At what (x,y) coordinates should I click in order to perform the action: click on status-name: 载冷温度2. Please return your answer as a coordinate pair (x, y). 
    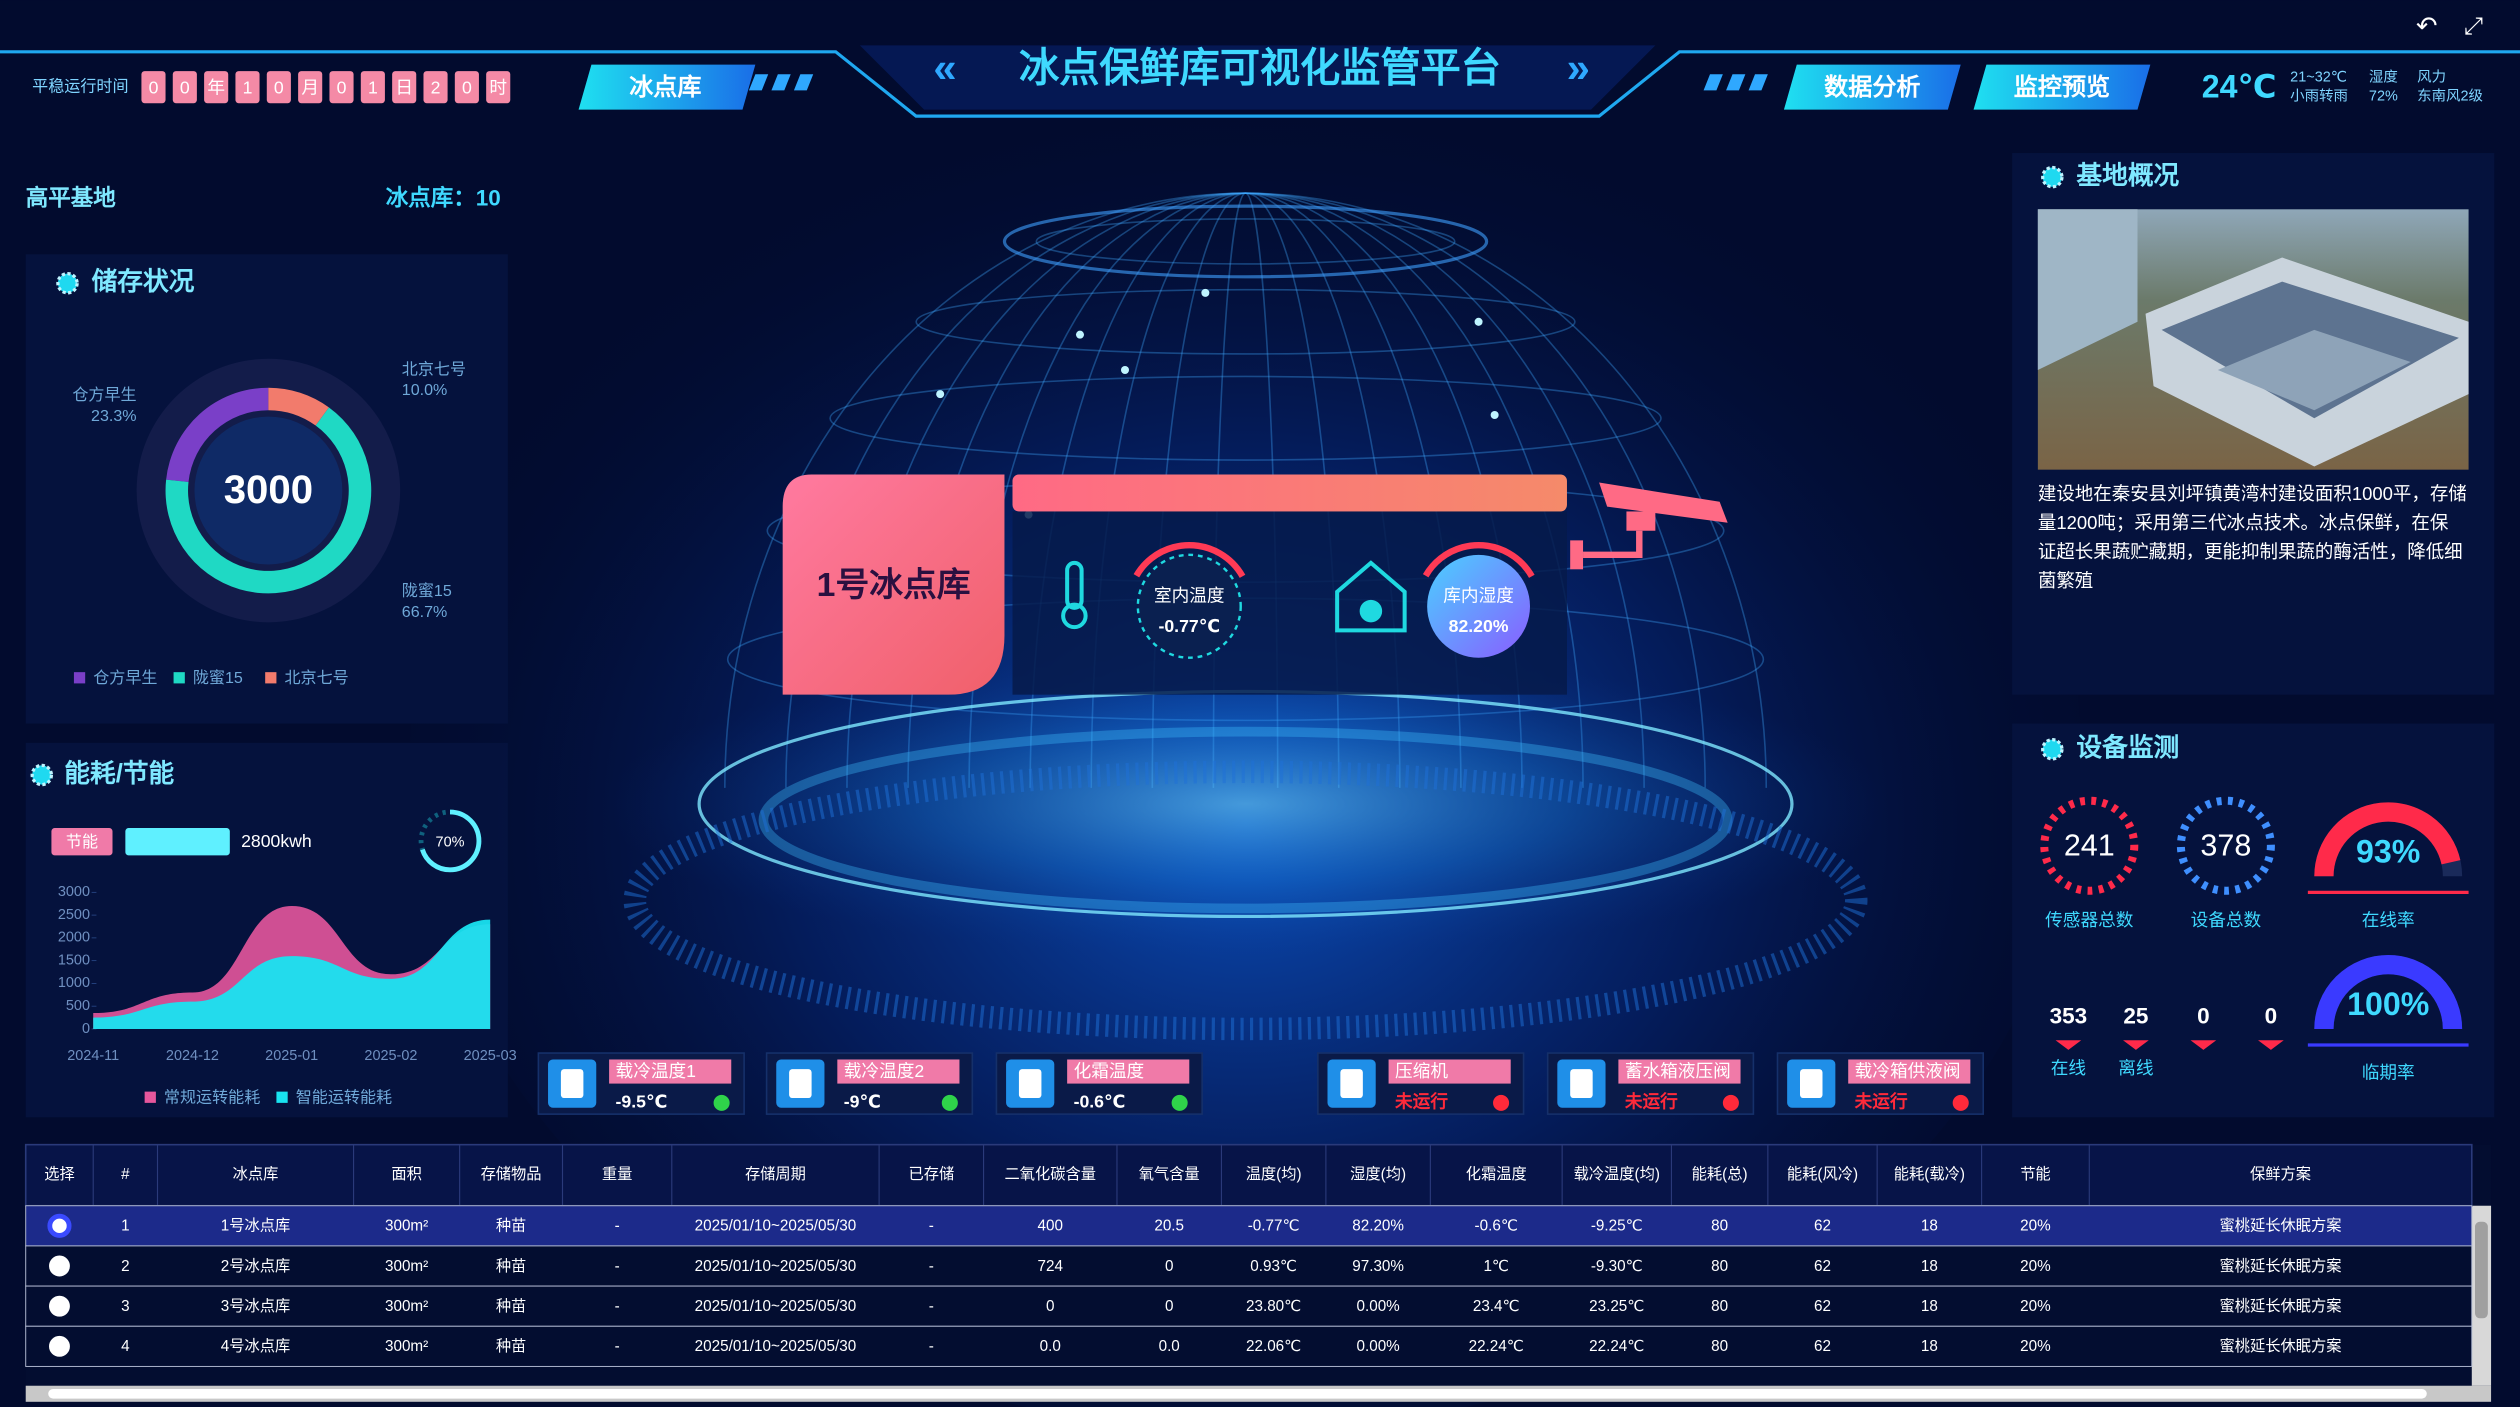
    Looking at the image, I should click on (884, 1071).